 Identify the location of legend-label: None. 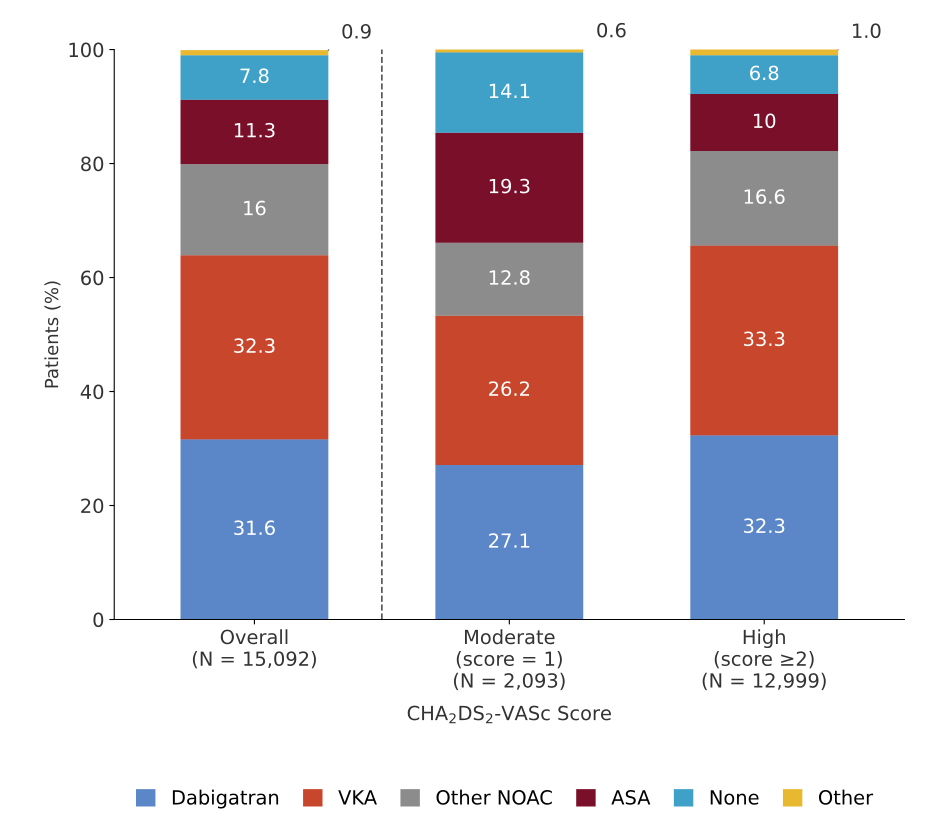
(734, 797).